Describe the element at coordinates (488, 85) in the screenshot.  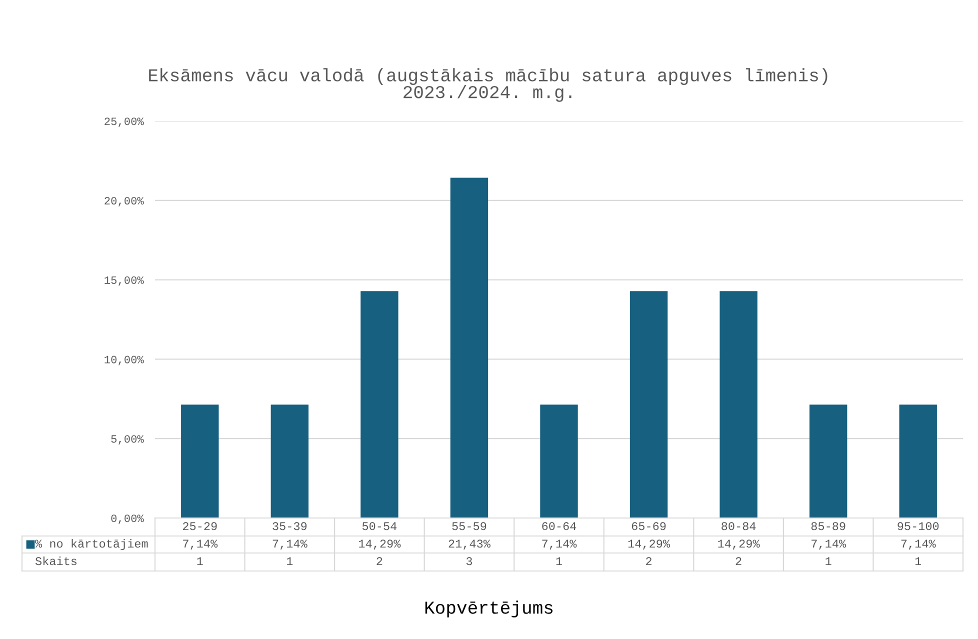
I see `chart-title: Eksāmens vācu valodā (augstākais mācību satura apguves līmenis) 2023./2024. m.g.` at that location.